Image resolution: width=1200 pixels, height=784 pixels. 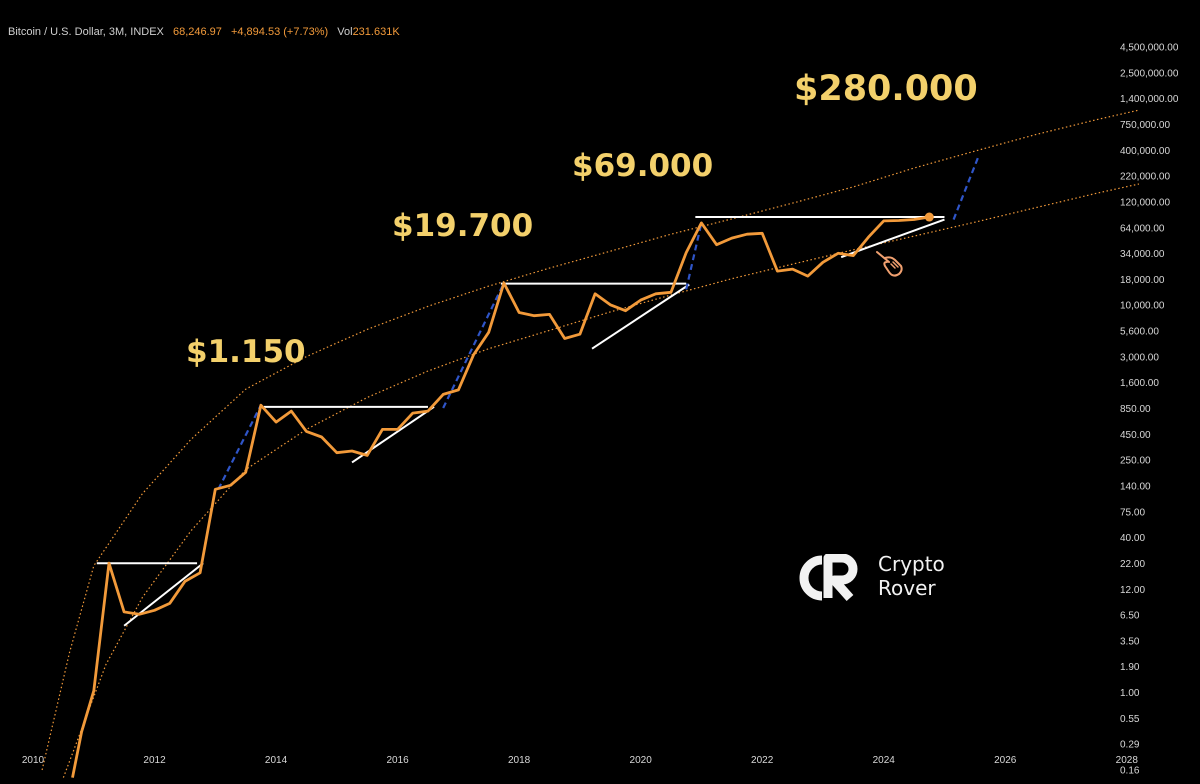 What do you see at coordinates (276, 760) in the screenshot?
I see `x-tick-label: 2014` at bounding box center [276, 760].